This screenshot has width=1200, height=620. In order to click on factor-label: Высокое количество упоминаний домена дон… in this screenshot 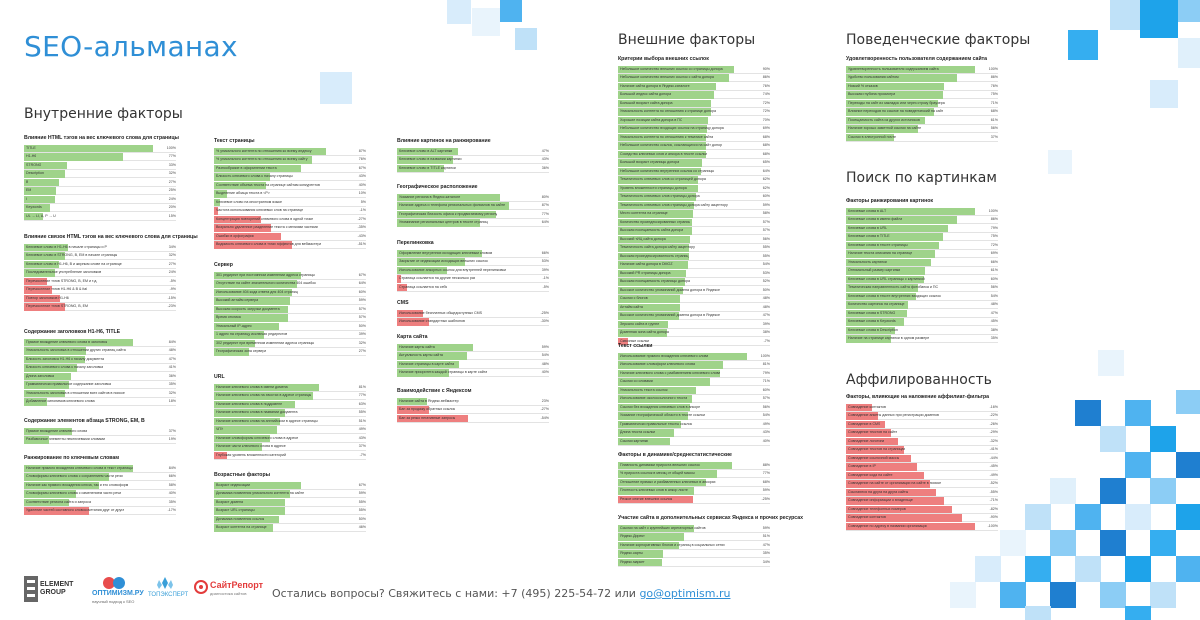, I will do `click(670, 315)`.